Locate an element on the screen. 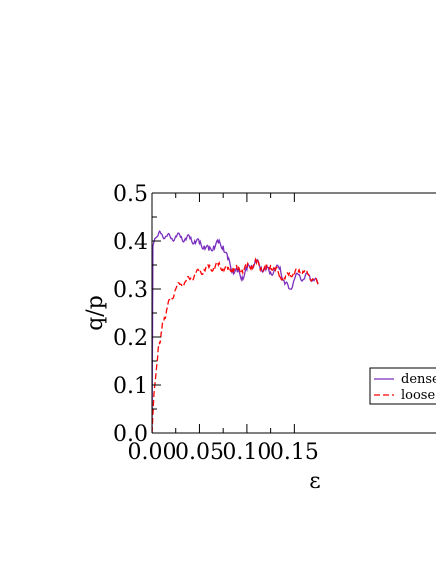 The height and width of the screenshot is (564, 436). y-tick-label: 0.1 is located at coordinates (130, 386).